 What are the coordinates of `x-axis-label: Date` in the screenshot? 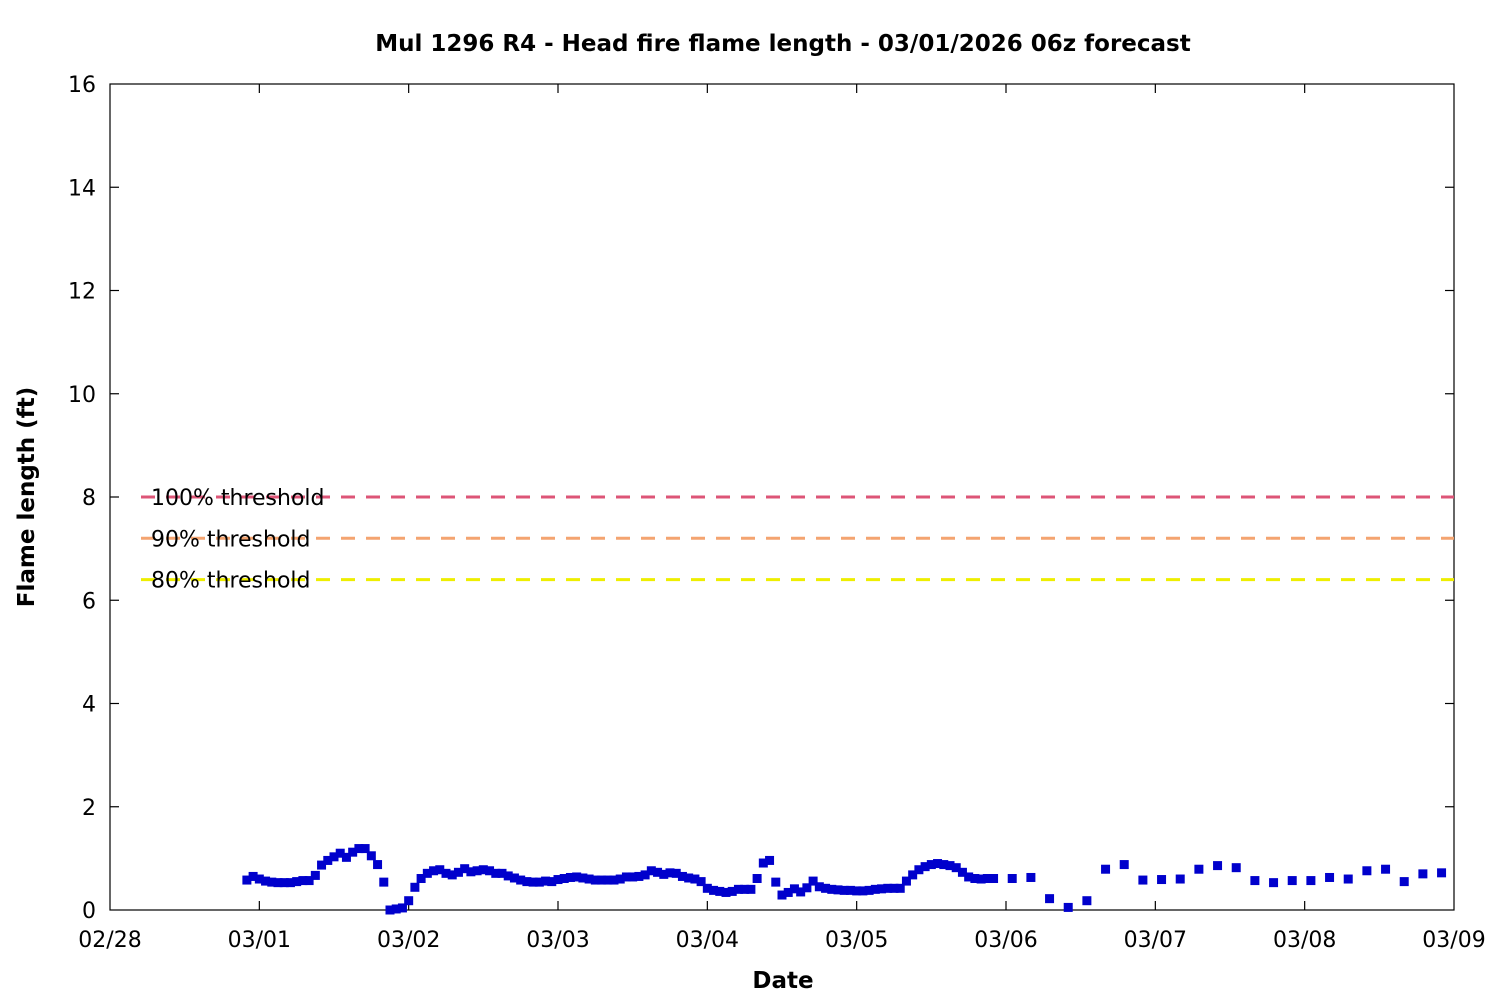 It's located at (782, 981).